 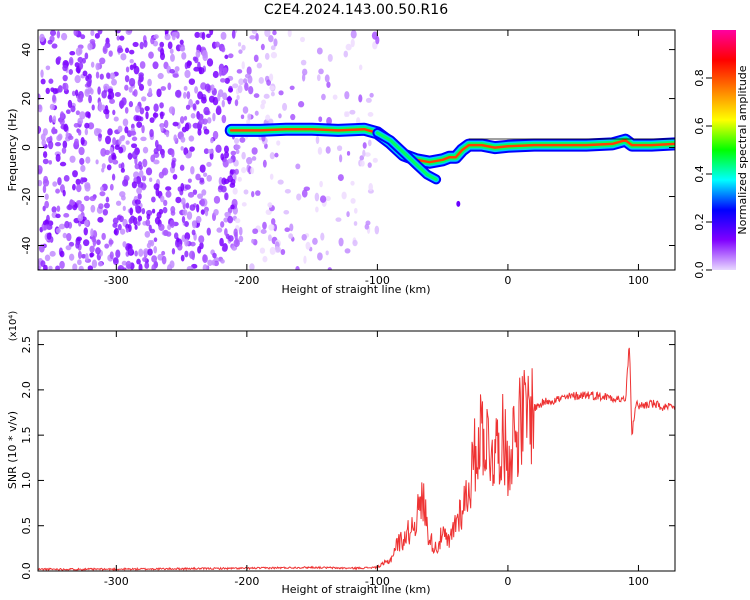 What do you see at coordinates (12, 150) in the screenshot?
I see `top-y-axis-label: Frequency (Hz)` at bounding box center [12, 150].